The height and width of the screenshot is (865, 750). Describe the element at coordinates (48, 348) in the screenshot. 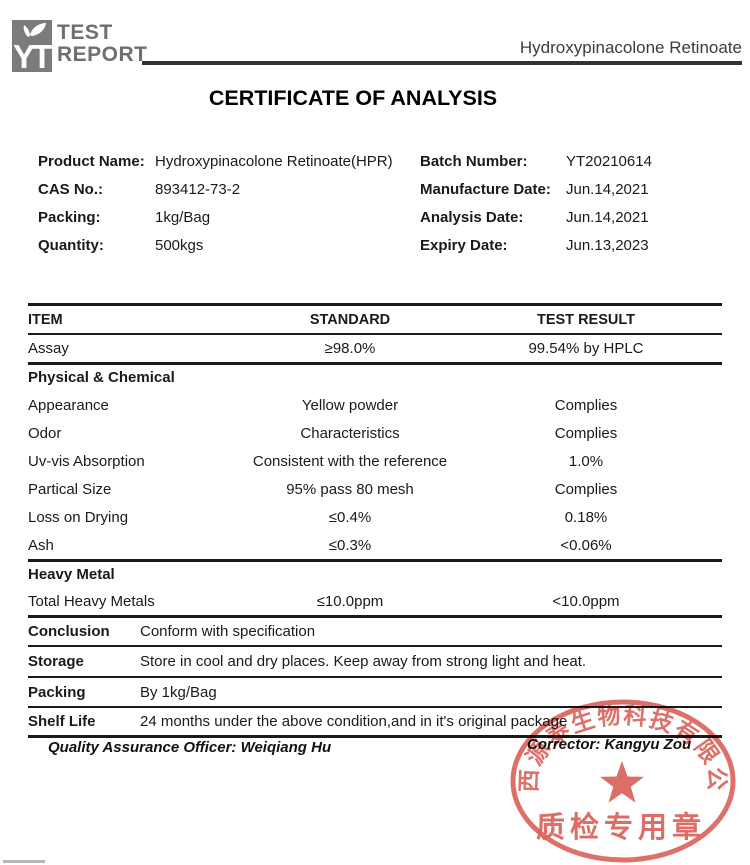

I see `cell-item: Assay` at that location.